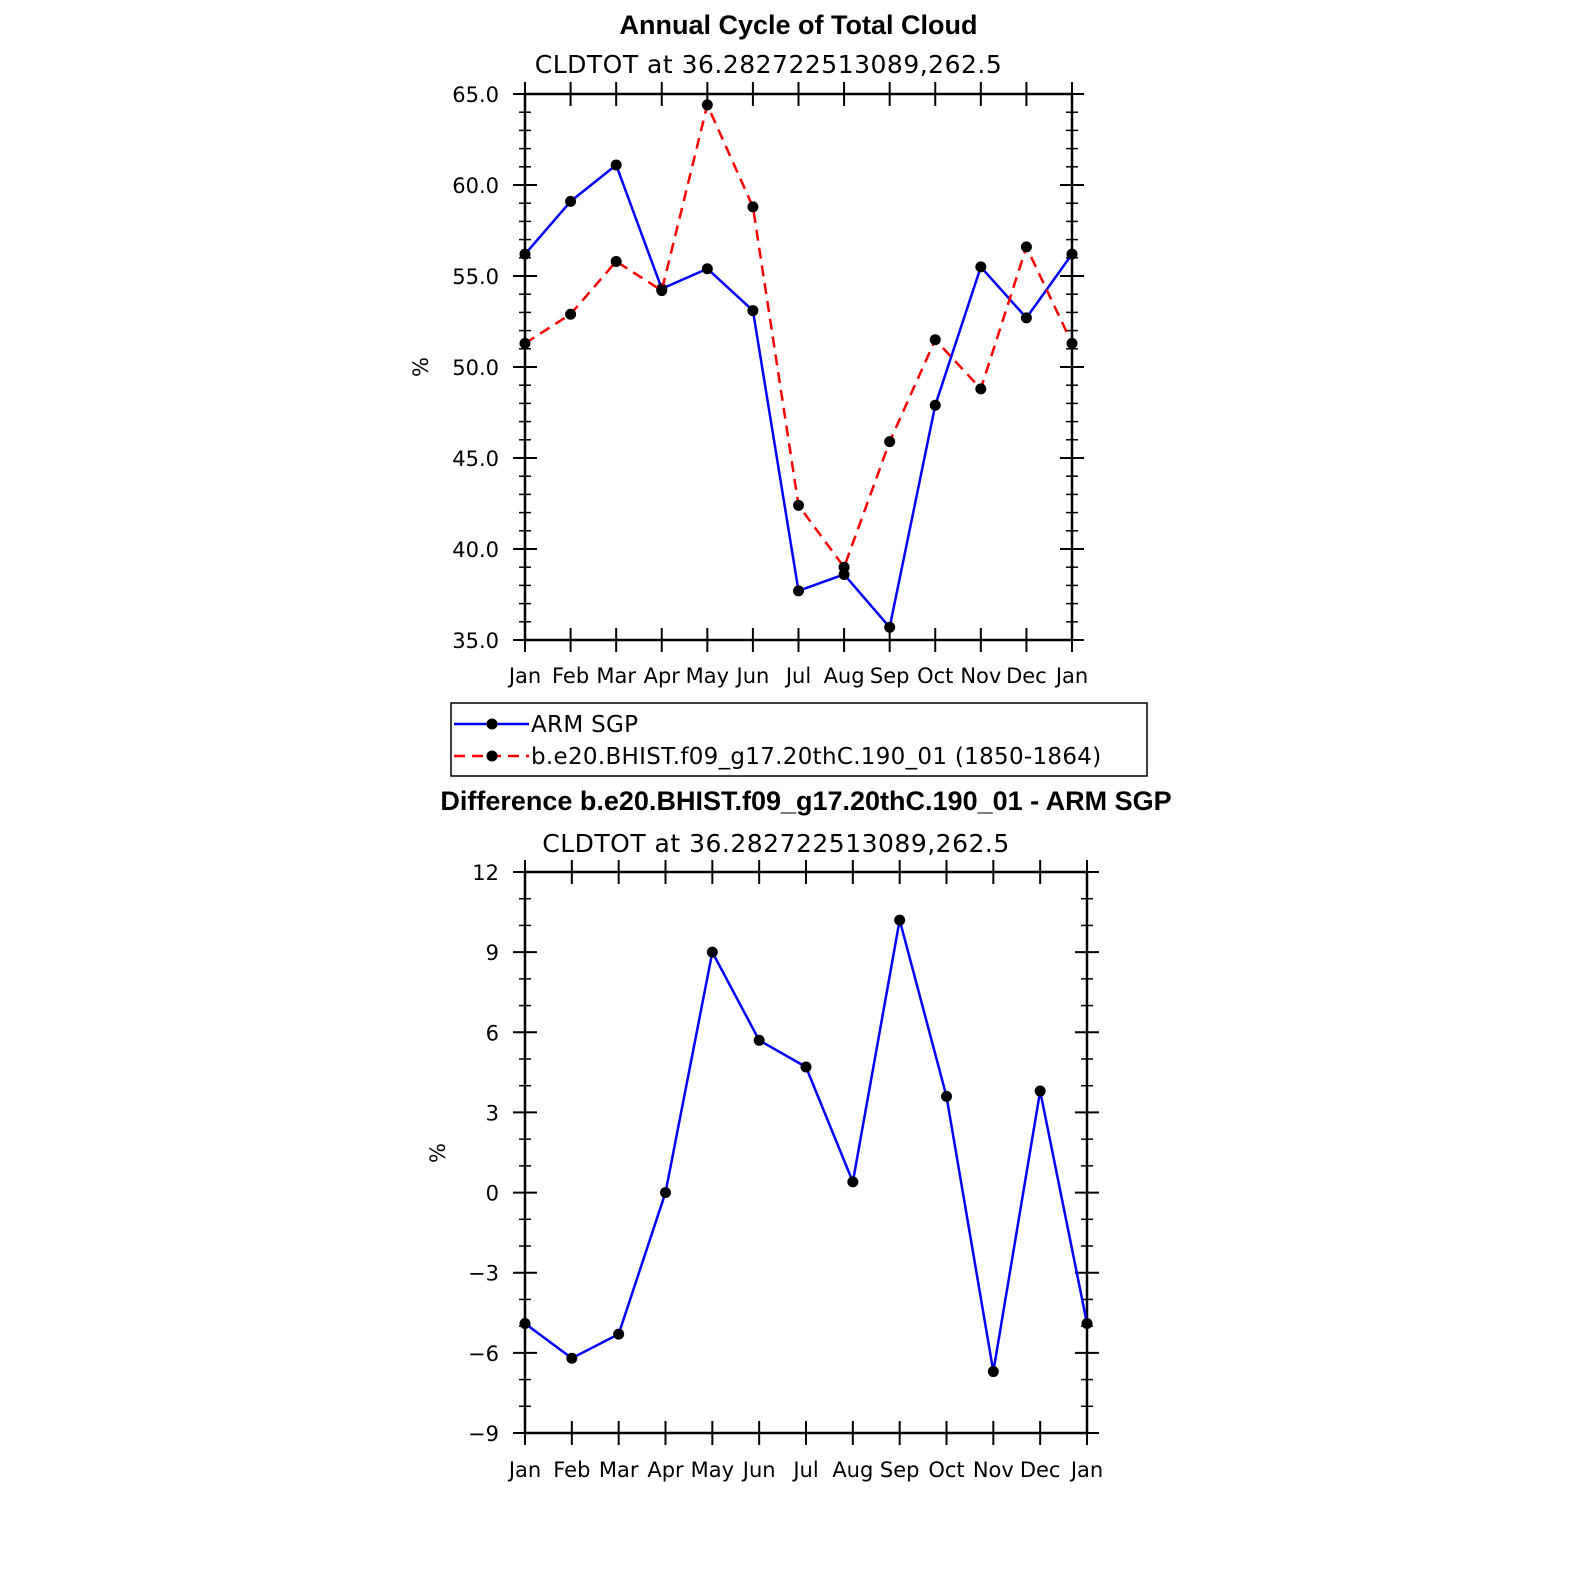 This screenshot has height=1574, width=1574. What do you see at coordinates (475, 277) in the screenshot?
I see `y-tick-label: 55.0` at bounding box center [475, 277].